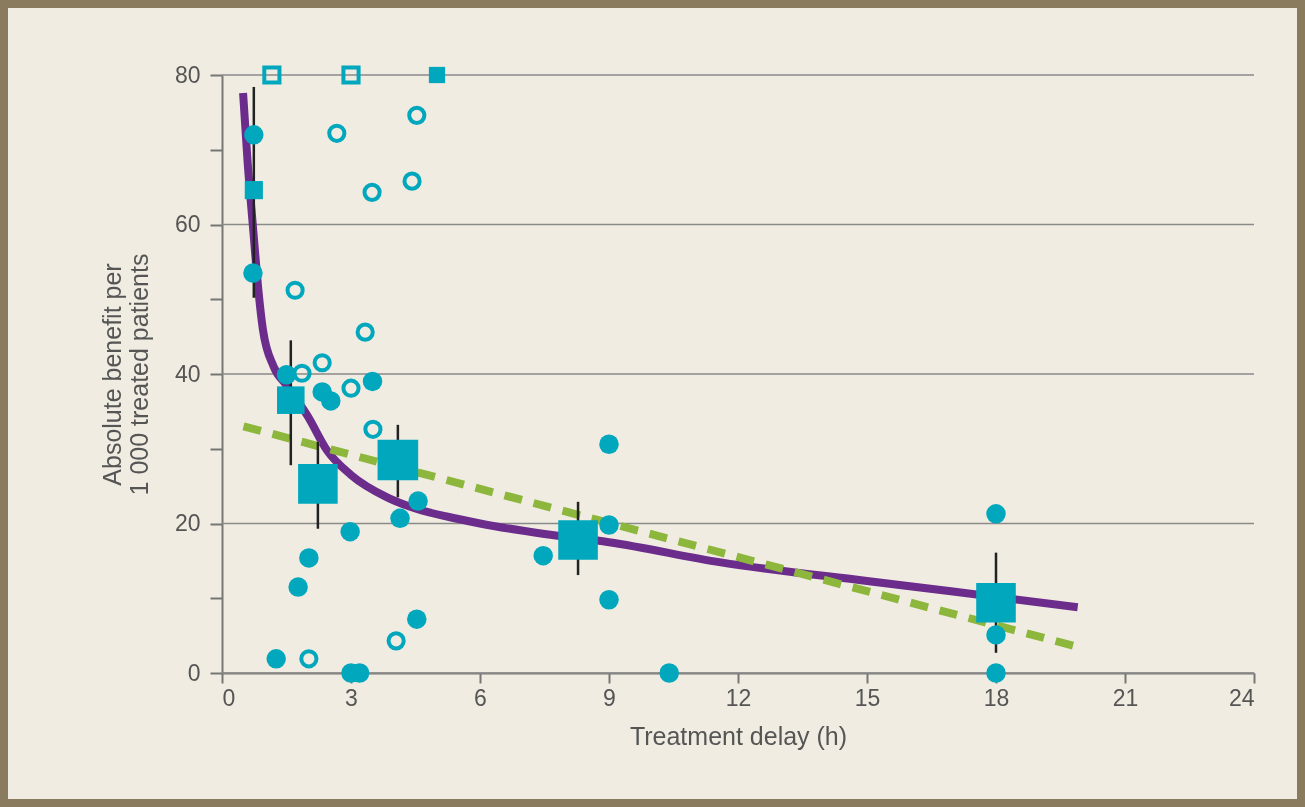  Describe the element at coordinates (480, 697) in the screenshot. I see `x-tick-label: 6` at that location.